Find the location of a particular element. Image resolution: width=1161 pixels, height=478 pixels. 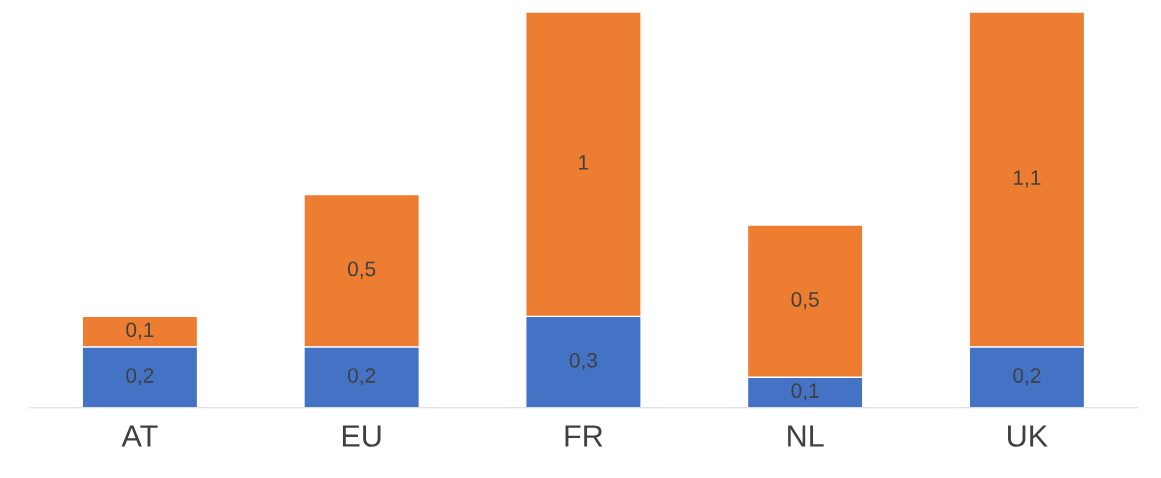

x-tick-label: NL is located at coordinates (806, 436).